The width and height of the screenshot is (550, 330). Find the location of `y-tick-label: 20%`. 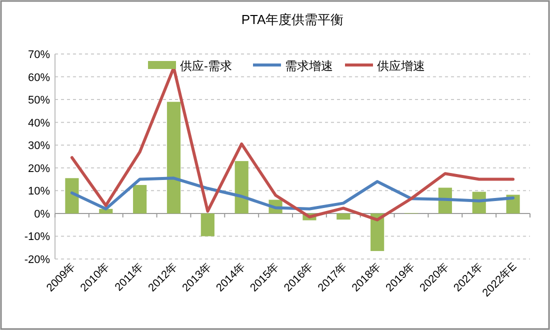

y-tick-label: 20% is located at coordinates (39, 168).